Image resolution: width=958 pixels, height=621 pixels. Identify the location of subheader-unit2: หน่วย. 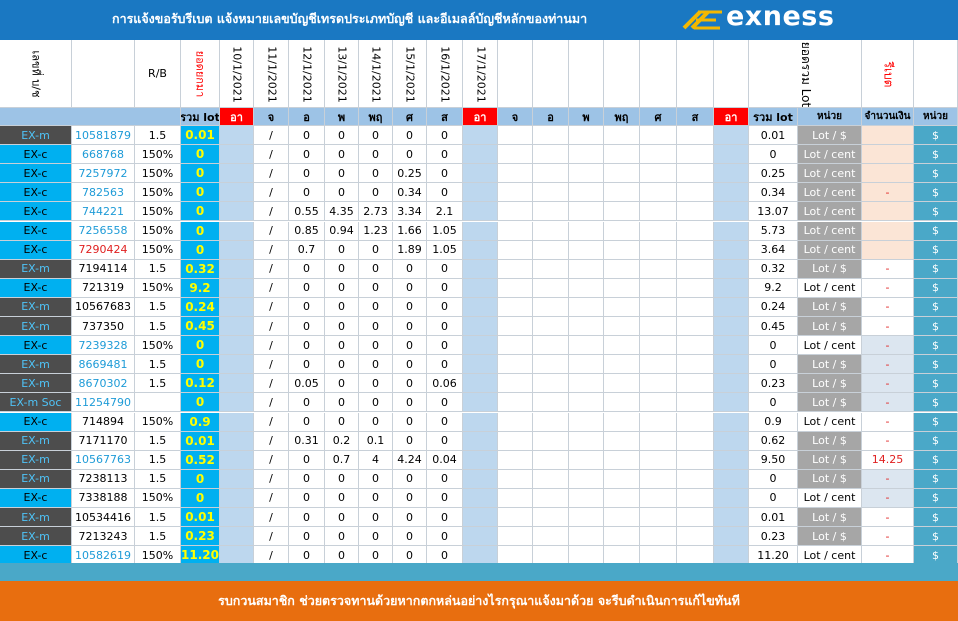
(936, 117).